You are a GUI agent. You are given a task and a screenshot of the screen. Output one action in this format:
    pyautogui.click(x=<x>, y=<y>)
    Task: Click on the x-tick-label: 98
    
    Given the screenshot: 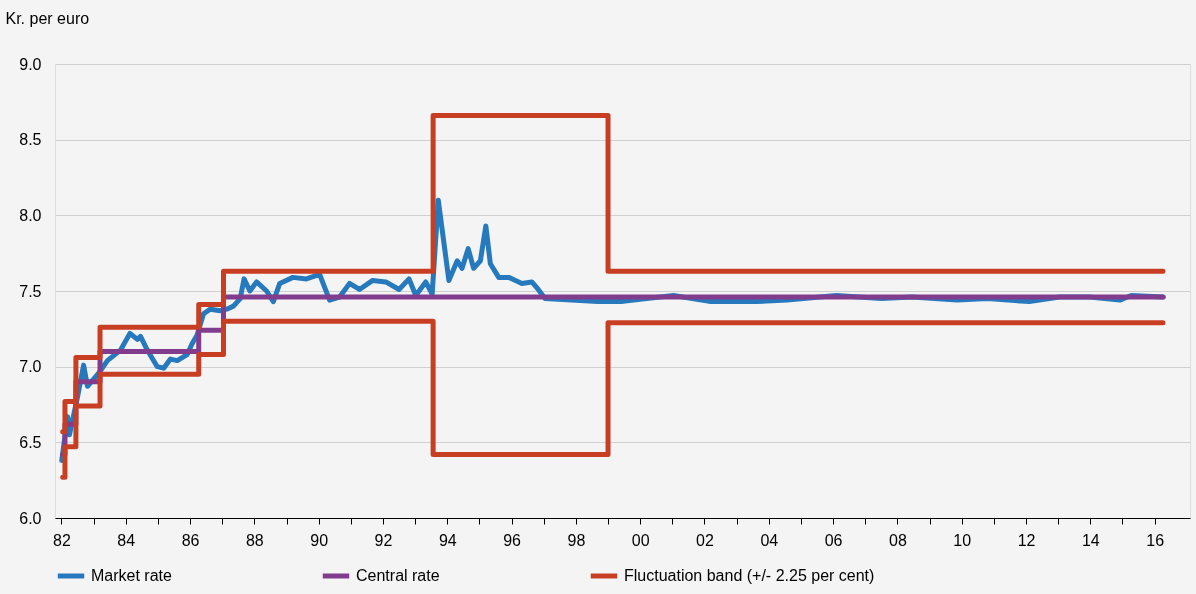 What is the action you would take?
    pyautogui.click(x=576, y=540)
    